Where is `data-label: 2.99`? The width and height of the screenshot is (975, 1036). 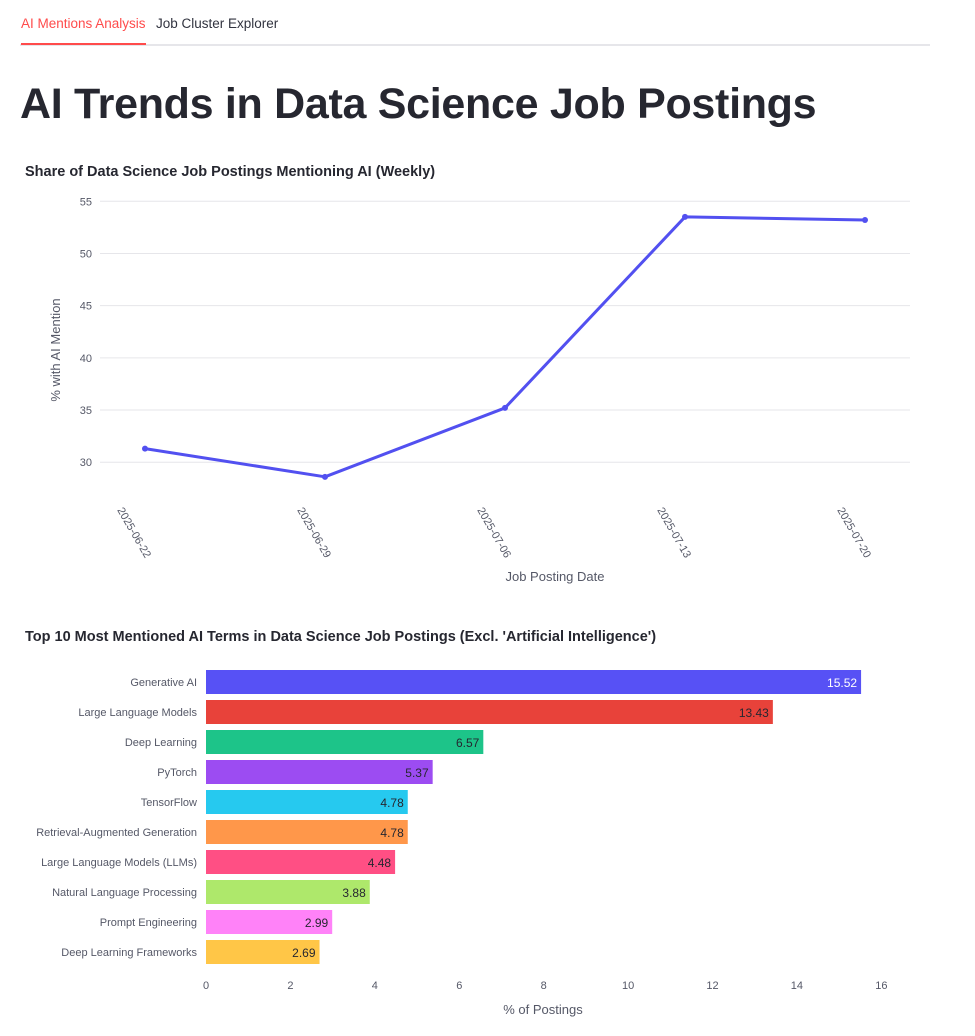
data-label: 2.99 is located at coordinates (317, 923).